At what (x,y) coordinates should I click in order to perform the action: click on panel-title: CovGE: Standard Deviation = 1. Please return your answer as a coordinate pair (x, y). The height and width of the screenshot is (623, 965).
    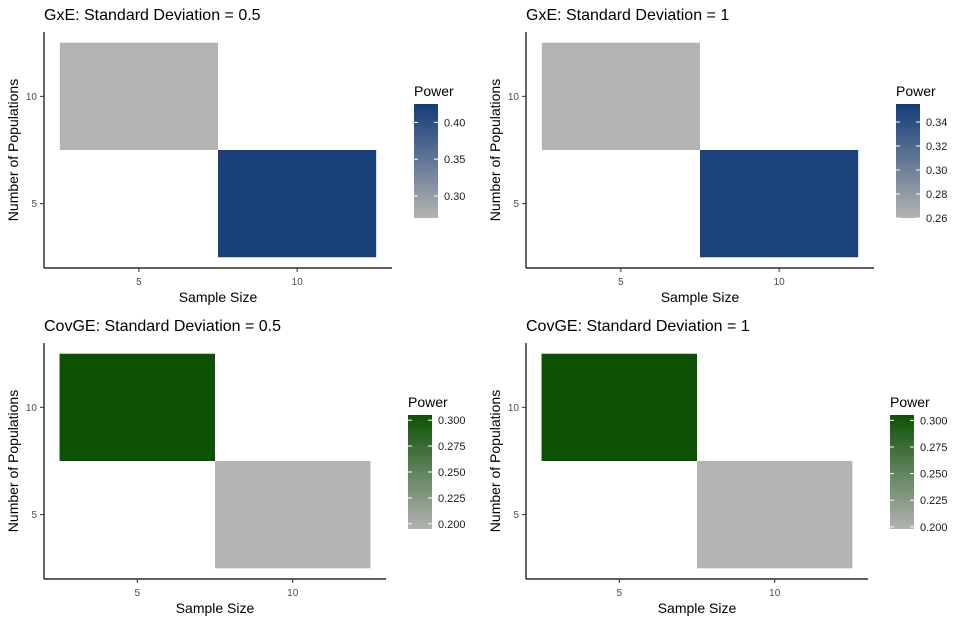
    Looking at the image, I should click on (638, 326).